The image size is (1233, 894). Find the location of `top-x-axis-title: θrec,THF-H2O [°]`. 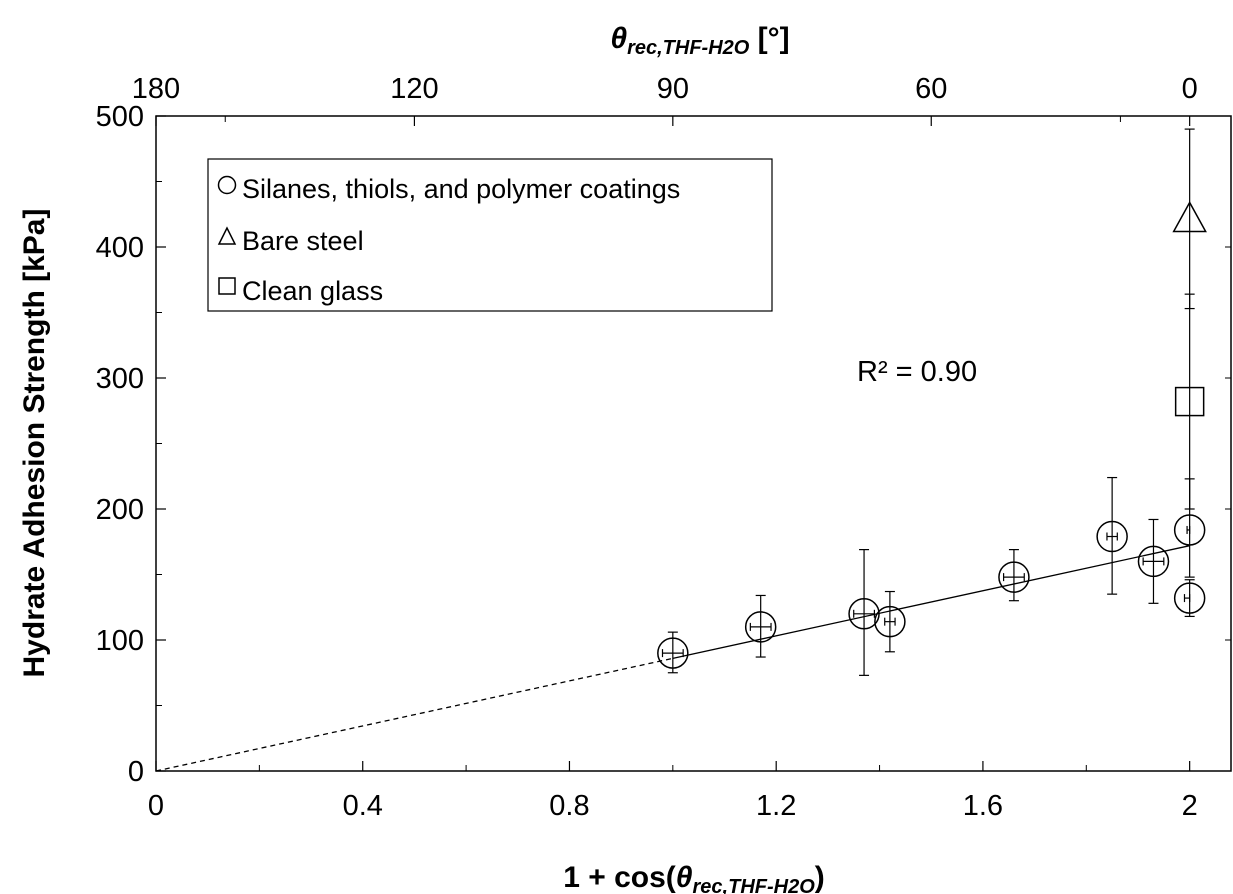

top-x-axis-title: θrec,THF-H2O [°] is located at coordinates (699, 40).